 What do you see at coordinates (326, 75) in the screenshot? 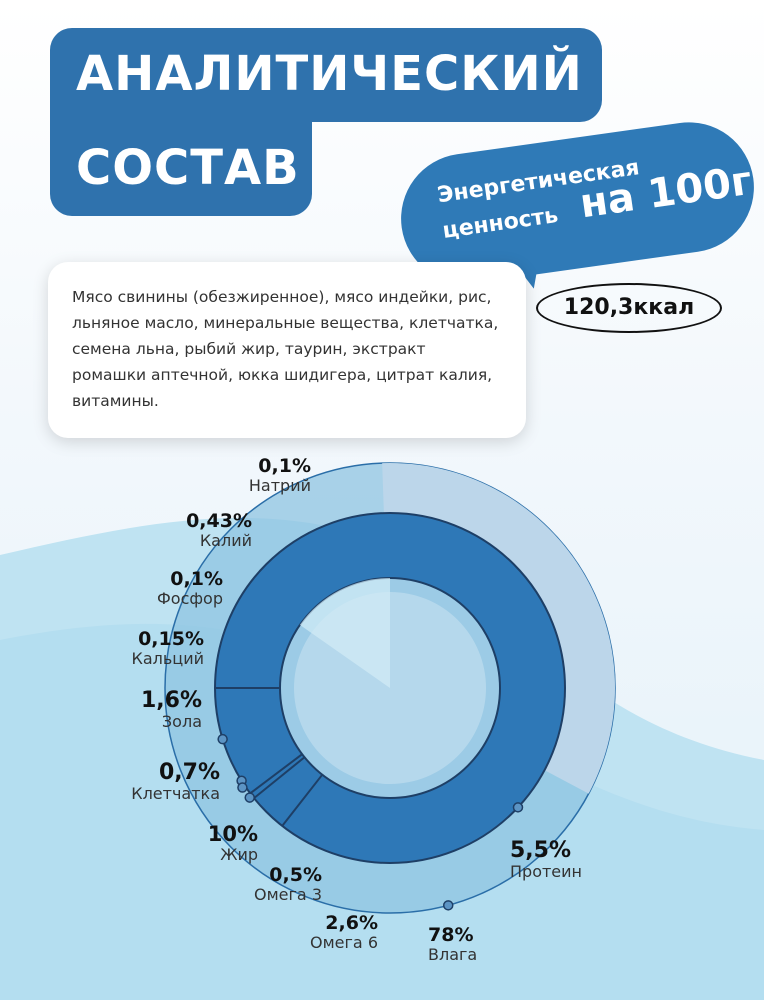
I see `title-line-1: АНАЛИТИЧЕСКИЙ` at bounding box center [326, 75].